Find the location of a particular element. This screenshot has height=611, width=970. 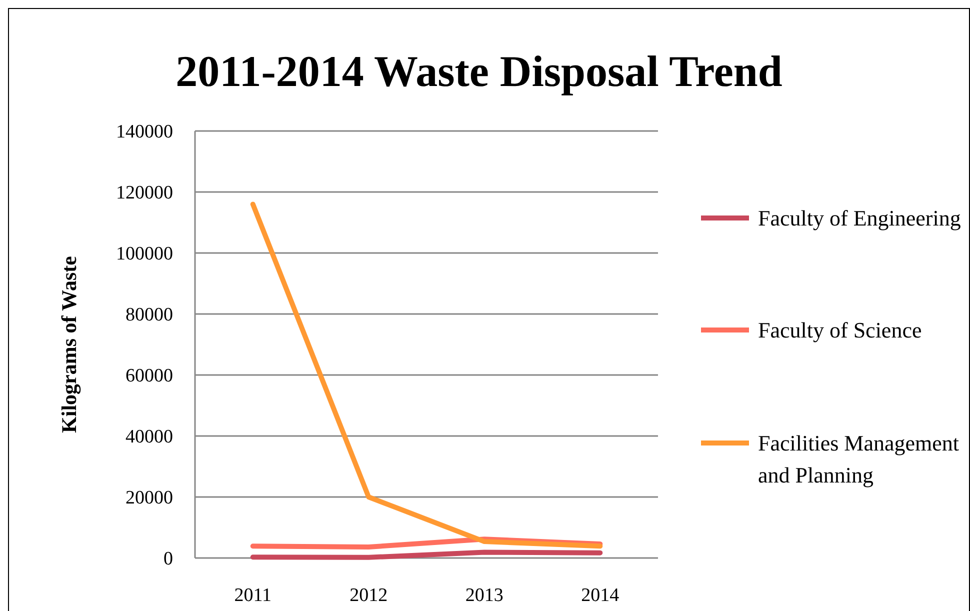

legend-label: Facilities Management and Planning is located at coordinates (858, 459).